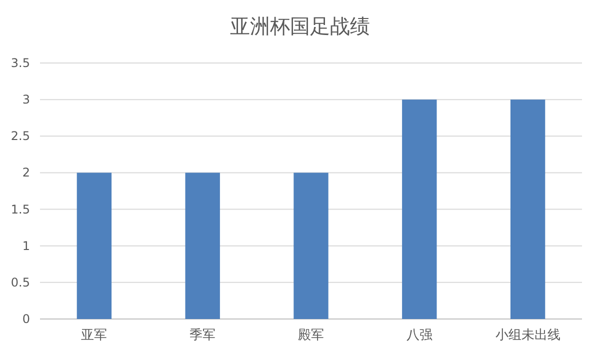 This screenshot has height=361, width=600. What do you see at coordinates (419, 335) in the screenshot?
I see `x-tick-label: 八强` at bounding box center [419, 335].